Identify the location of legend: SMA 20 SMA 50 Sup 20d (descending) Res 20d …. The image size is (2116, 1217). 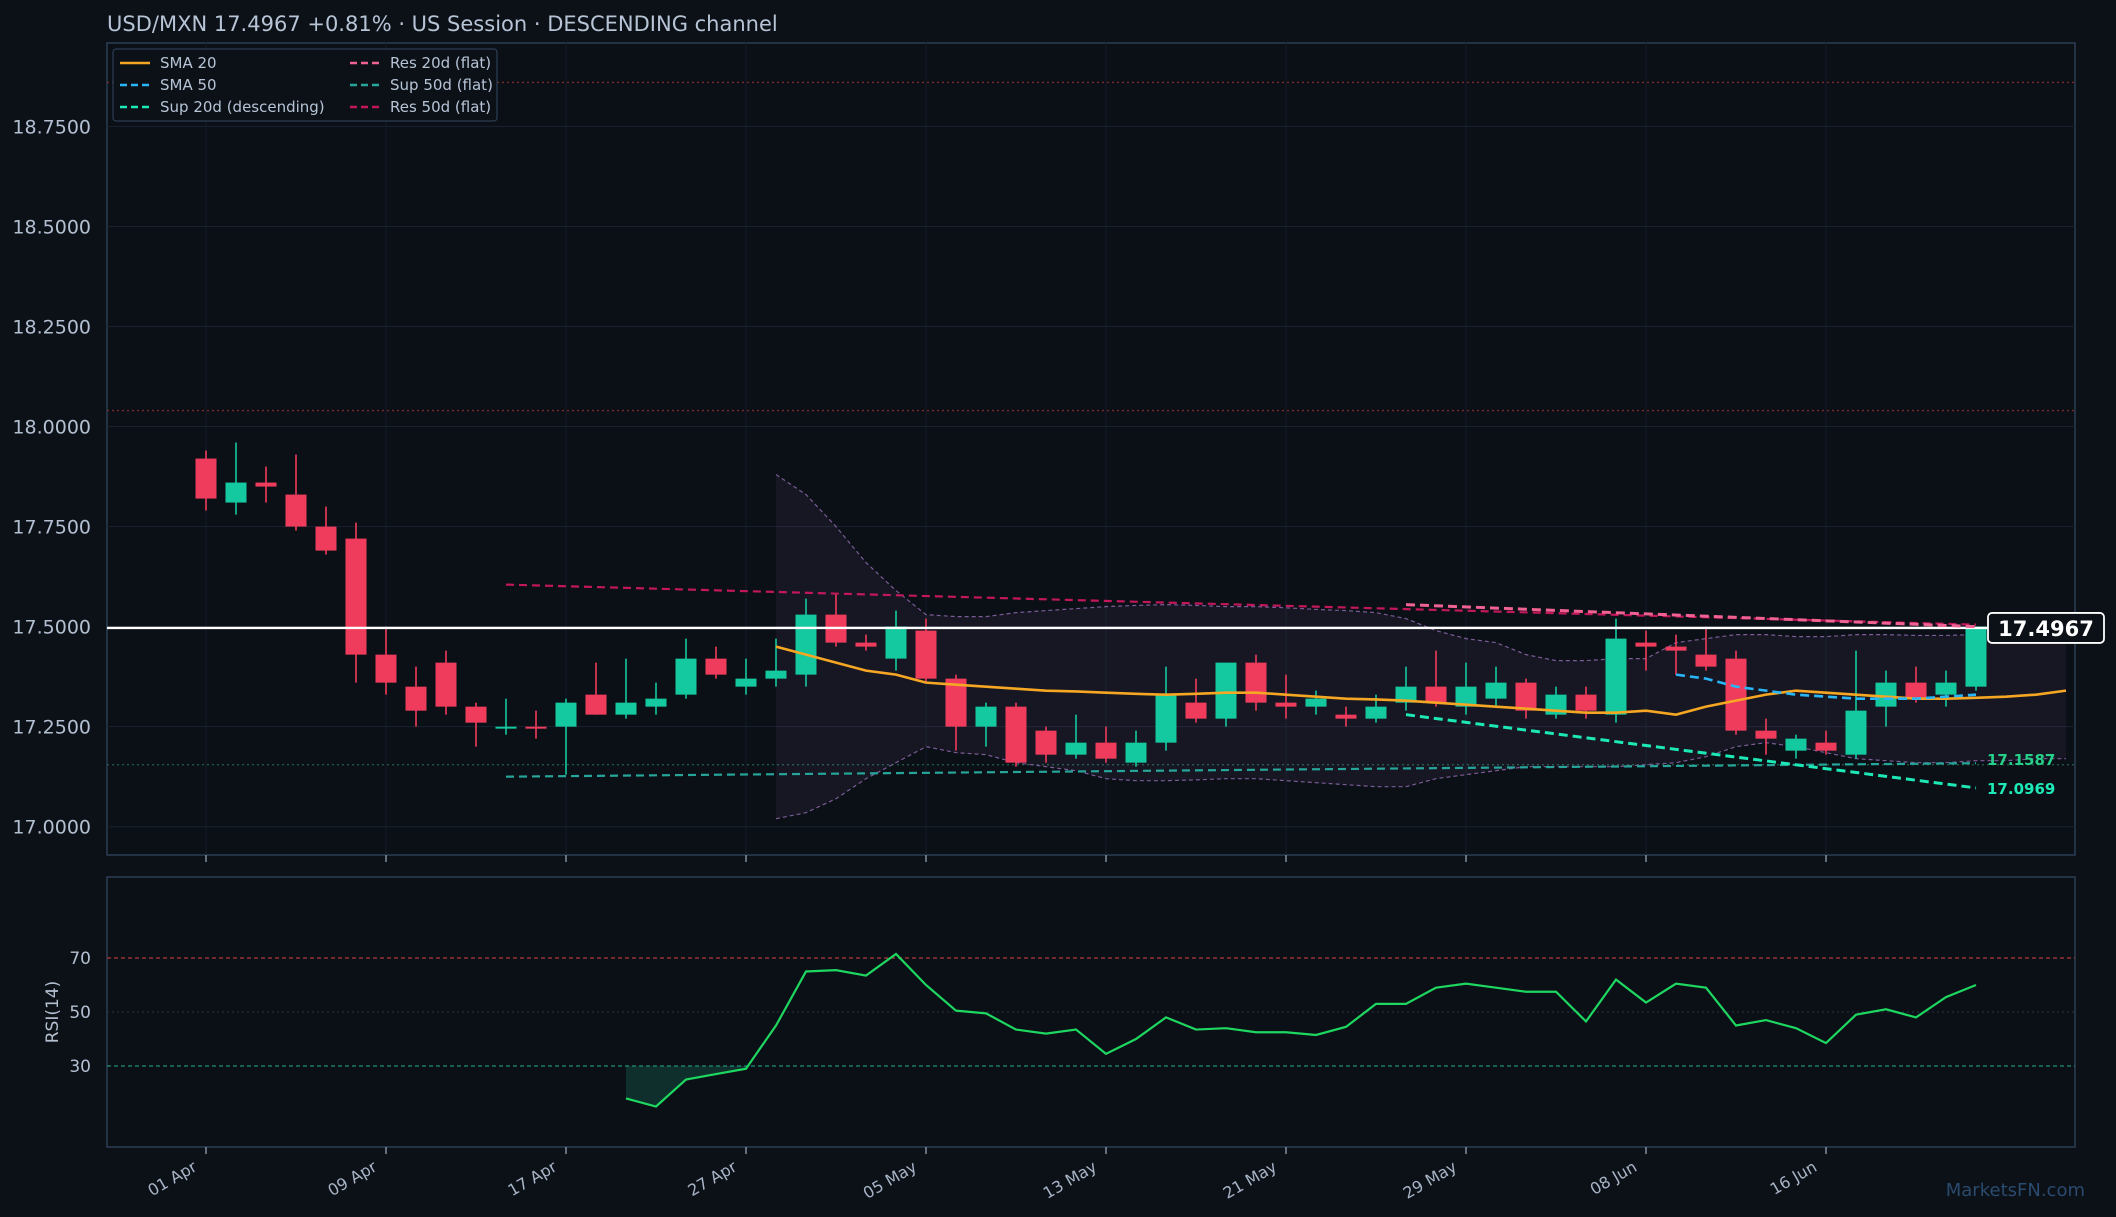
(305, 85).